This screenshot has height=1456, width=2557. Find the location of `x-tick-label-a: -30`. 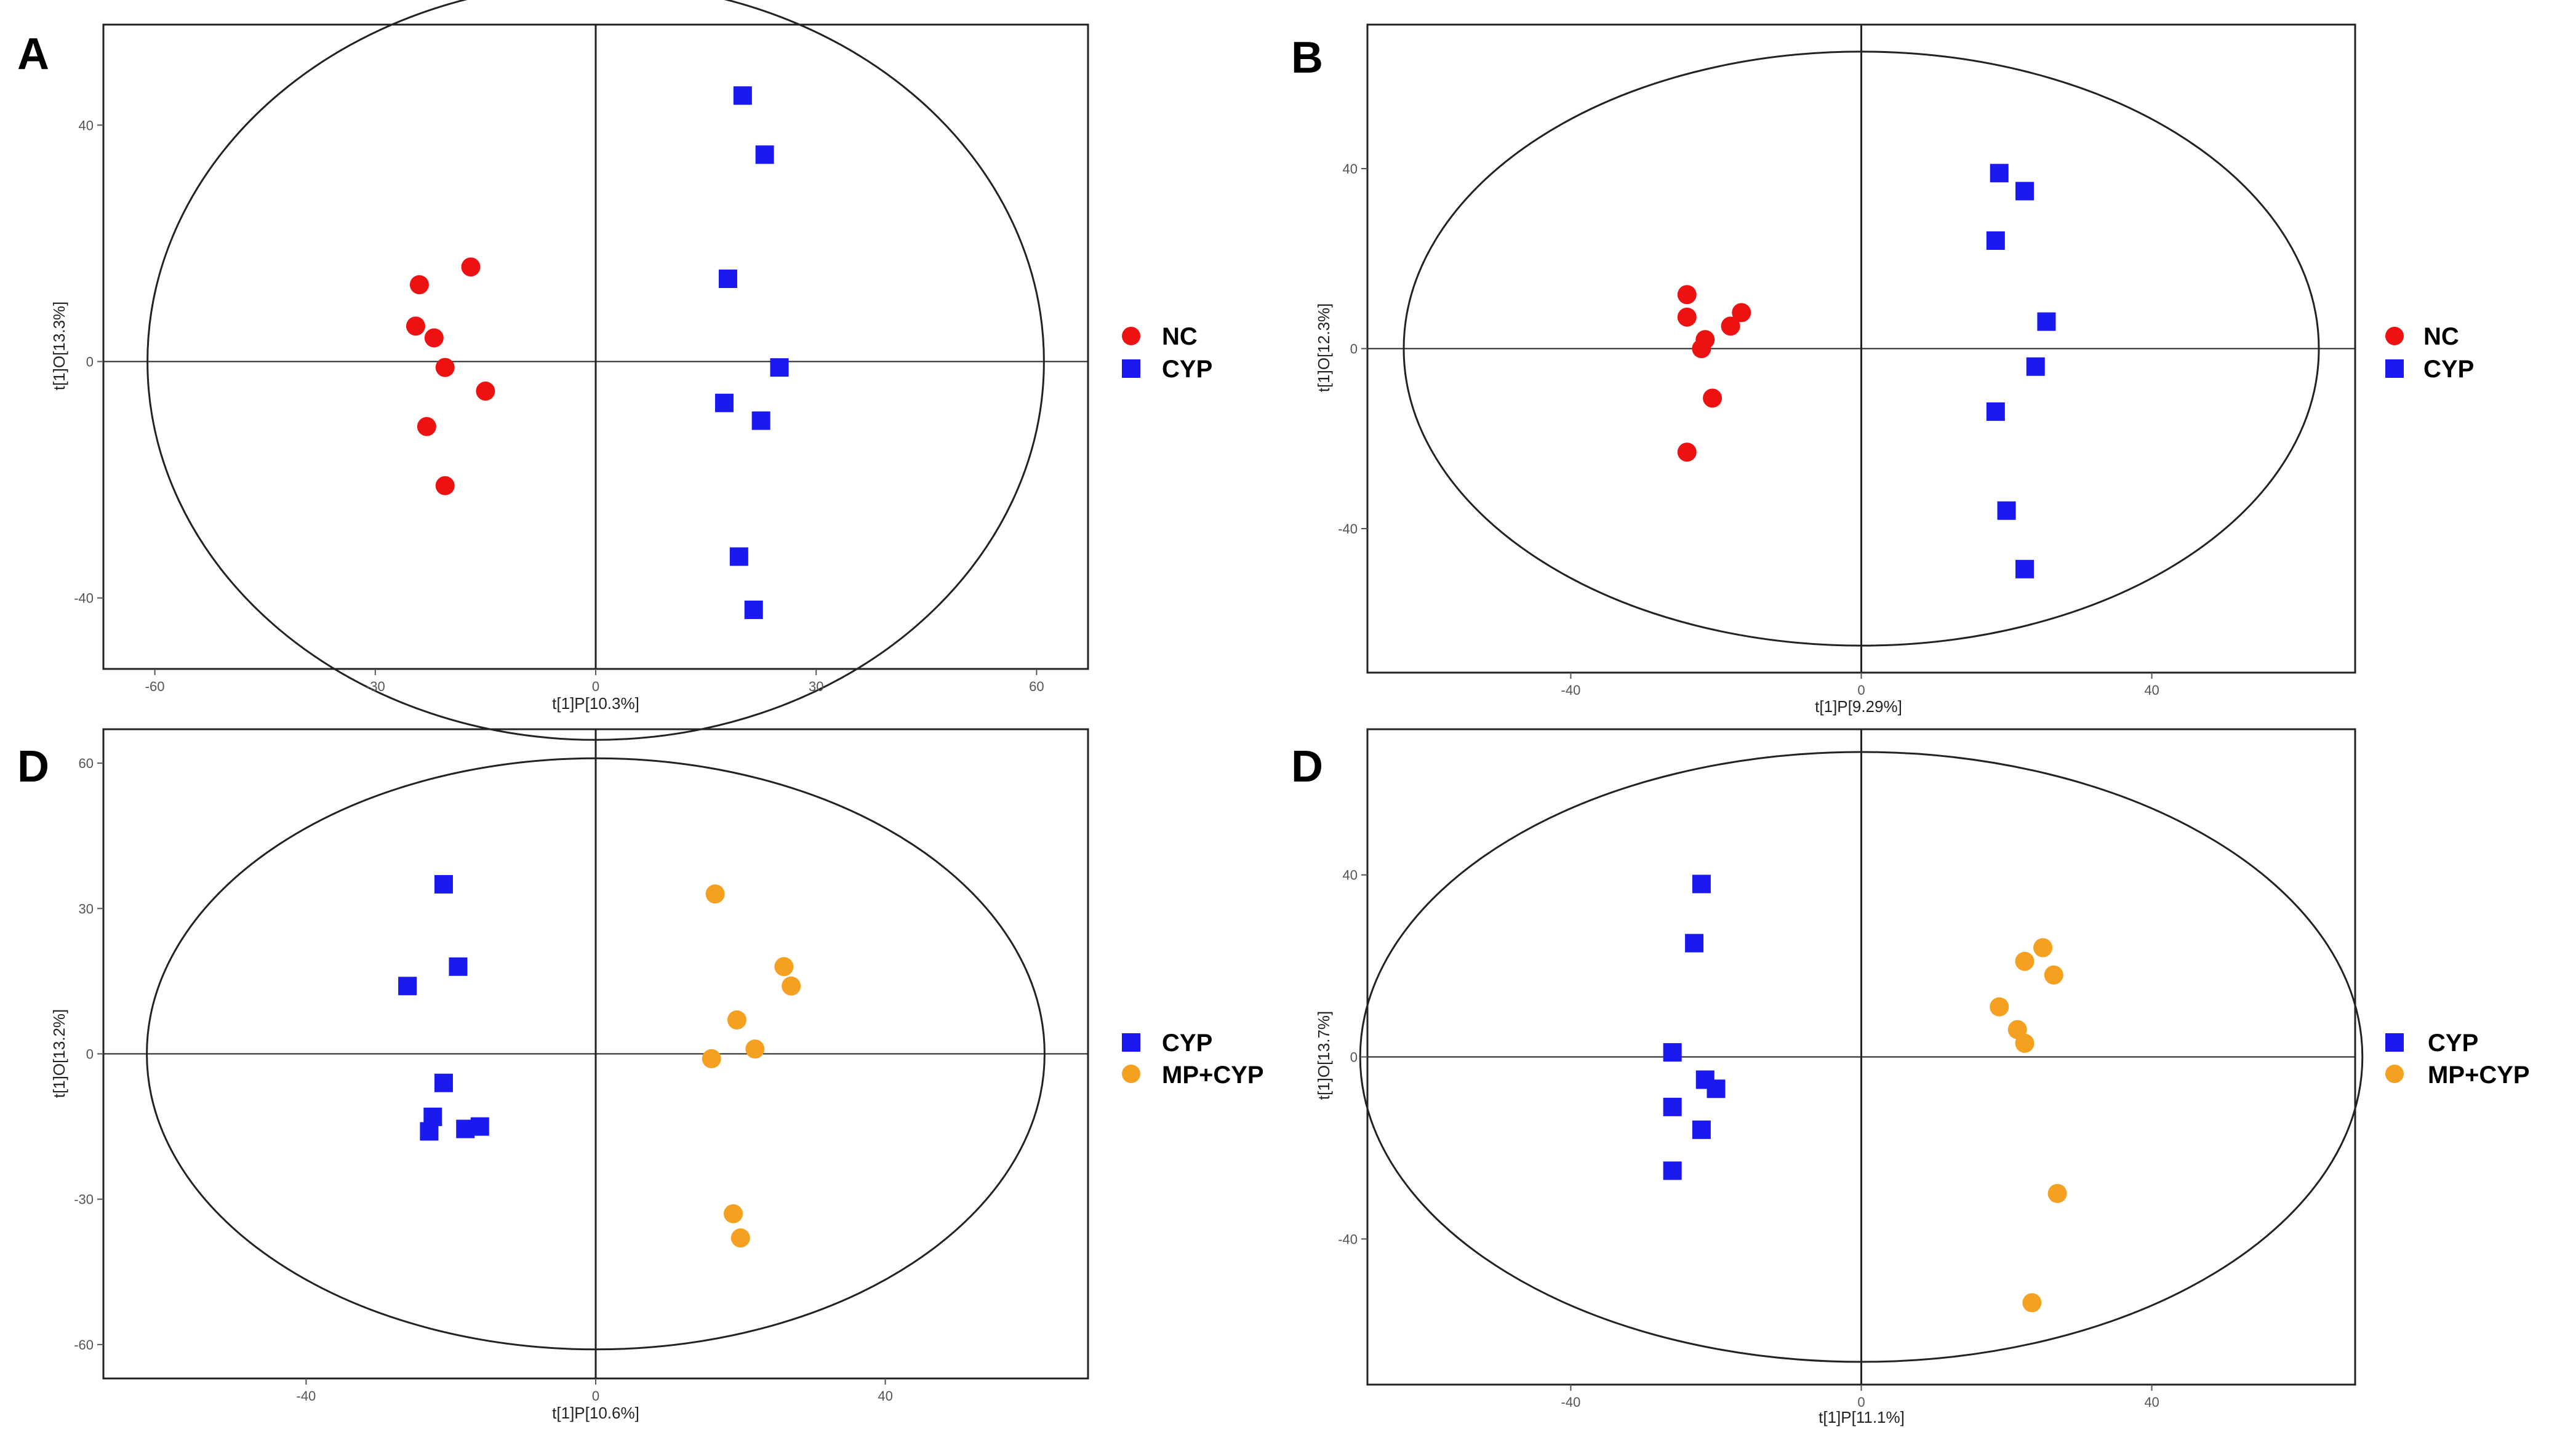

x-tick-label-a: -30 is located at coordinates (375, 686).